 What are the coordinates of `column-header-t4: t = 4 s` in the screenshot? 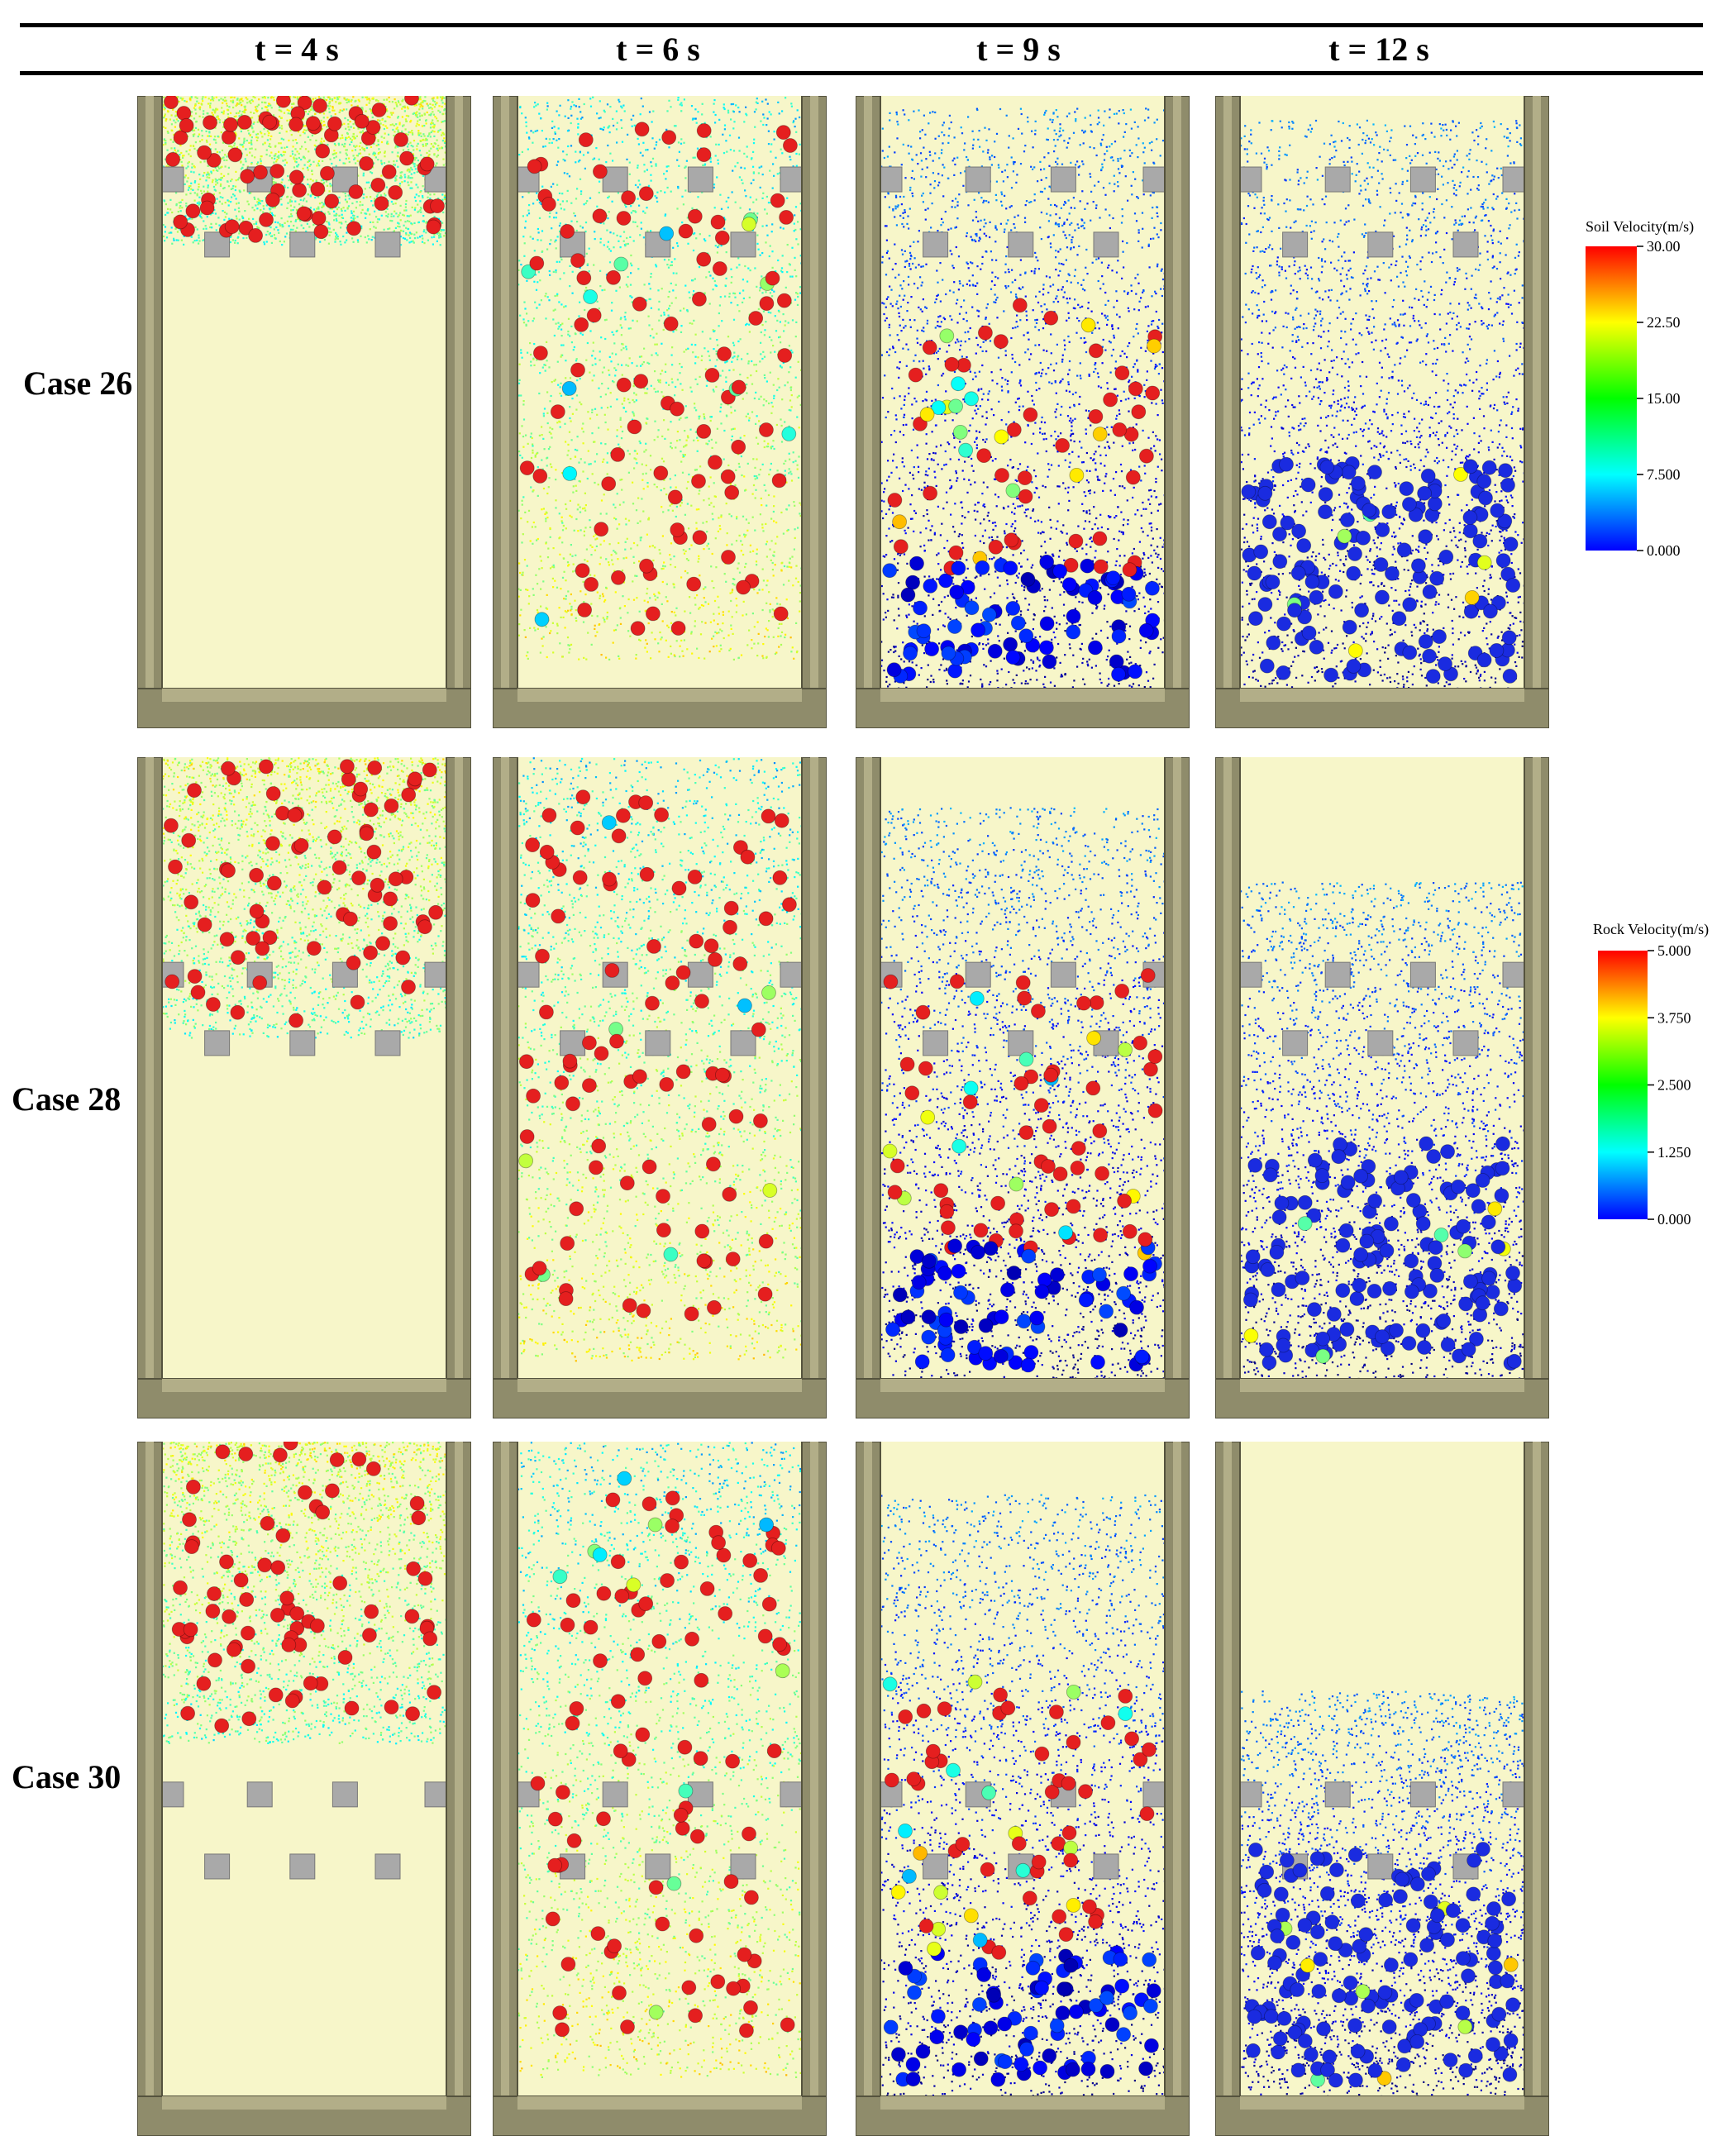 It's located at (297, 50).